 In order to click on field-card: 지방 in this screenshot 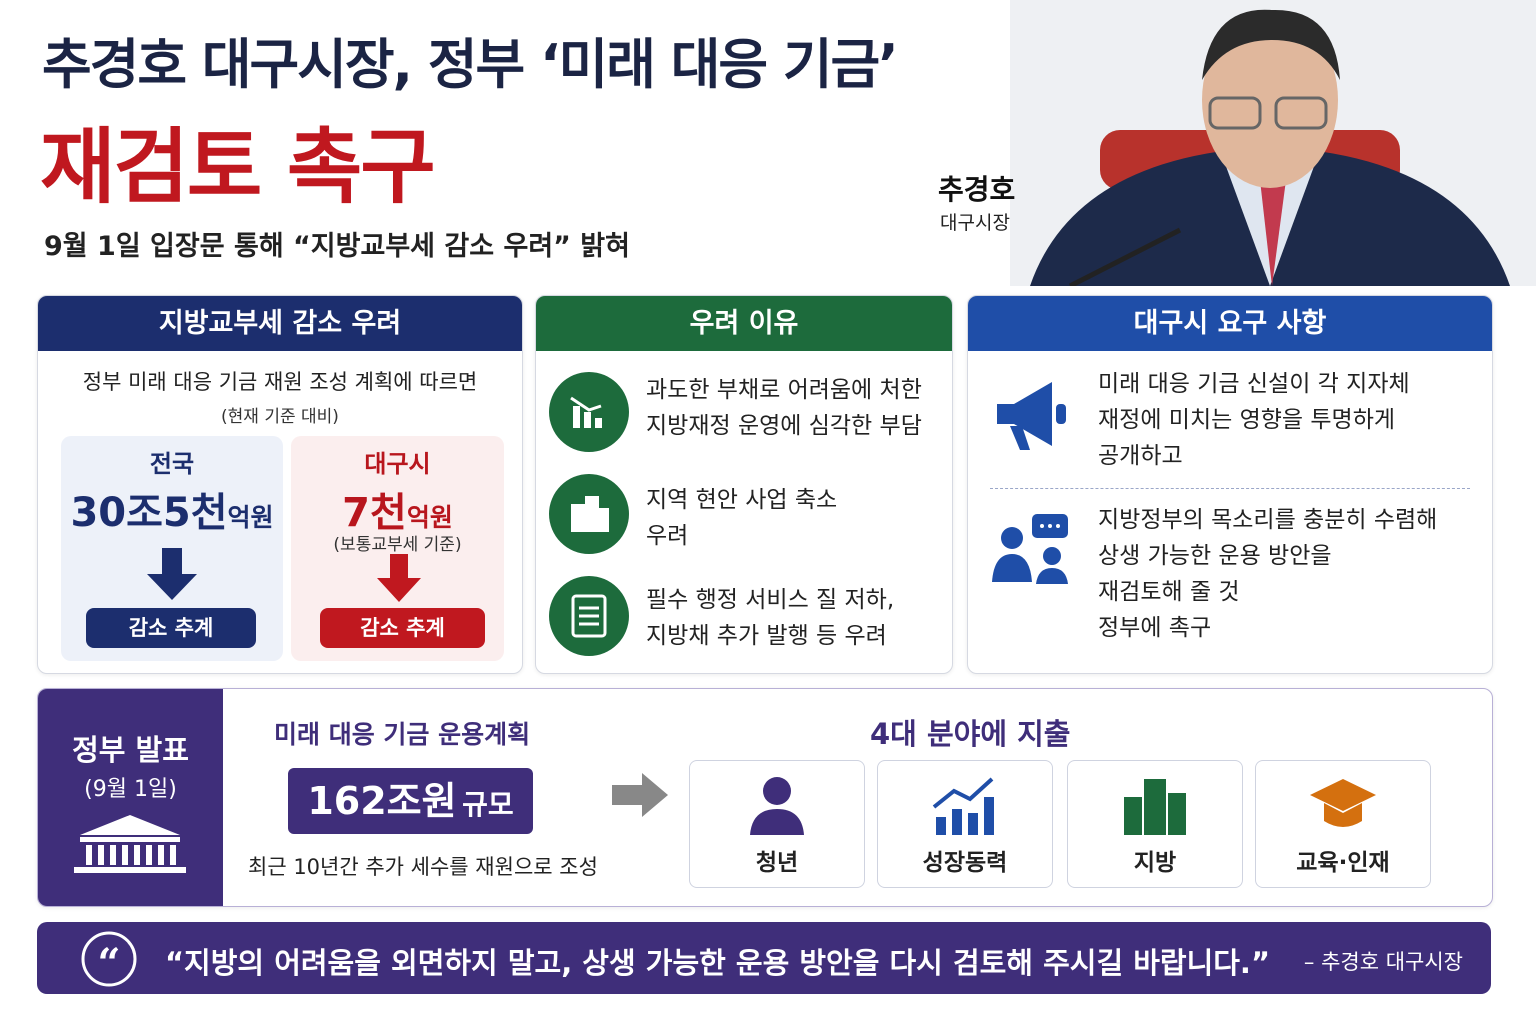, I will do `click(1155, 824)`.